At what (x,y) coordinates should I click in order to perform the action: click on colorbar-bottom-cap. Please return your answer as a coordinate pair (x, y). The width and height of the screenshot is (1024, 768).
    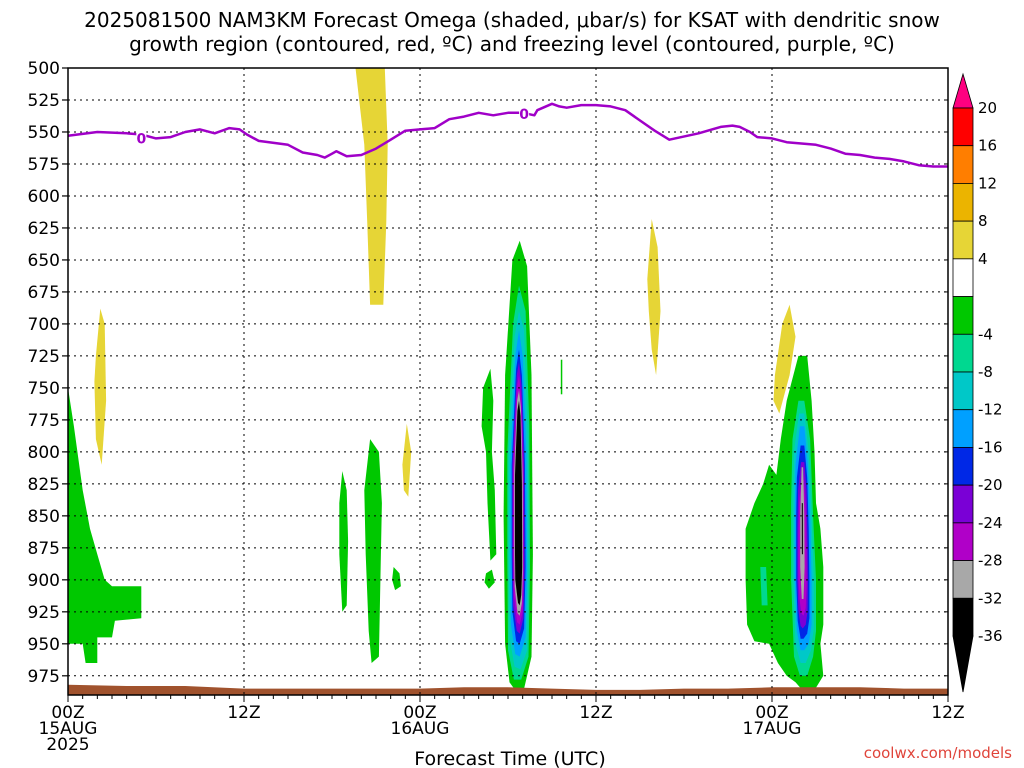
    Looking at the image, I should click on (963, 664).